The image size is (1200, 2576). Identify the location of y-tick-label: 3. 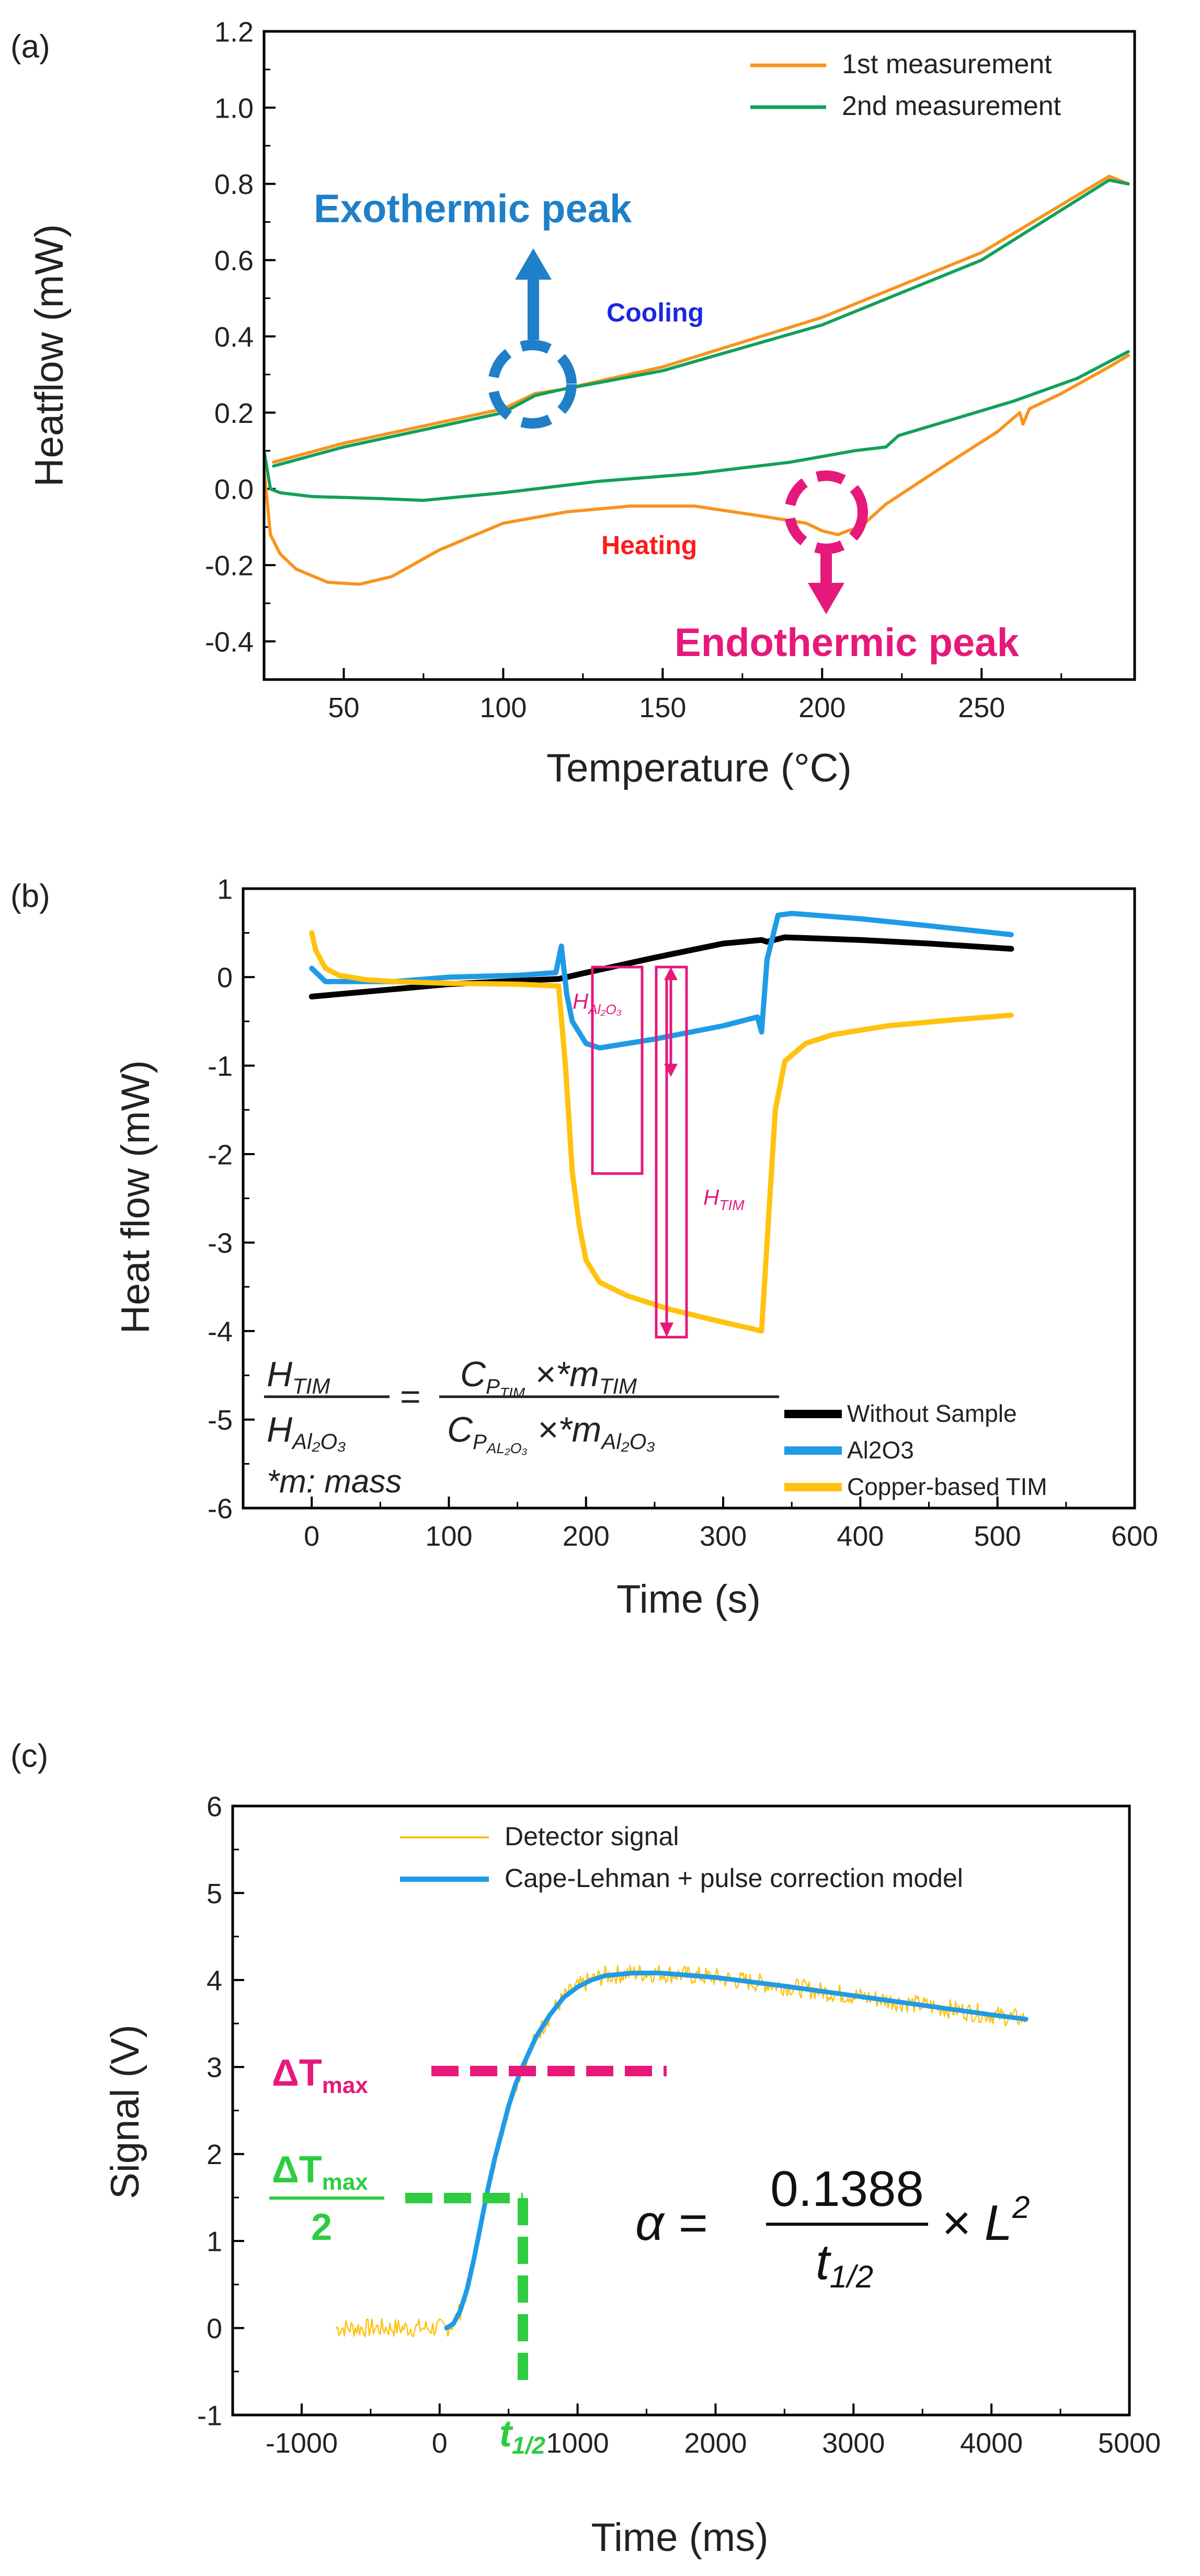
(215, 2068).